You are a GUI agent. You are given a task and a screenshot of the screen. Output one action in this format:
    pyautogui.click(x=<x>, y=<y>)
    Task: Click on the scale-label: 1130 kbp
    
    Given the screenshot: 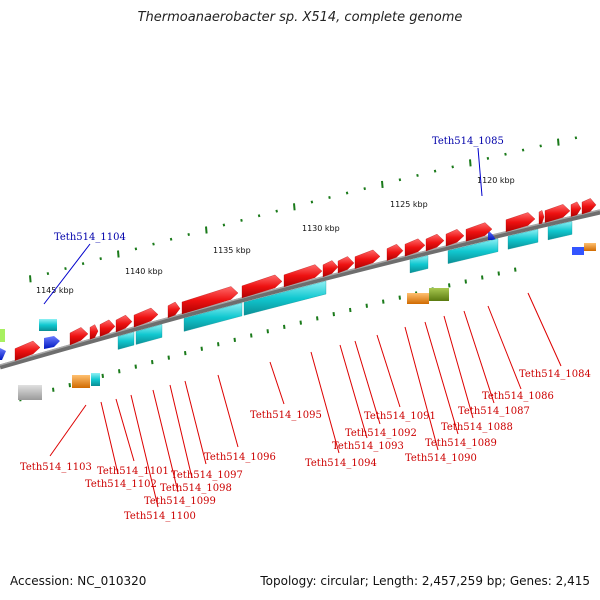 What is the action you would take?
    pyautogui.click(x=321, y=228)
    